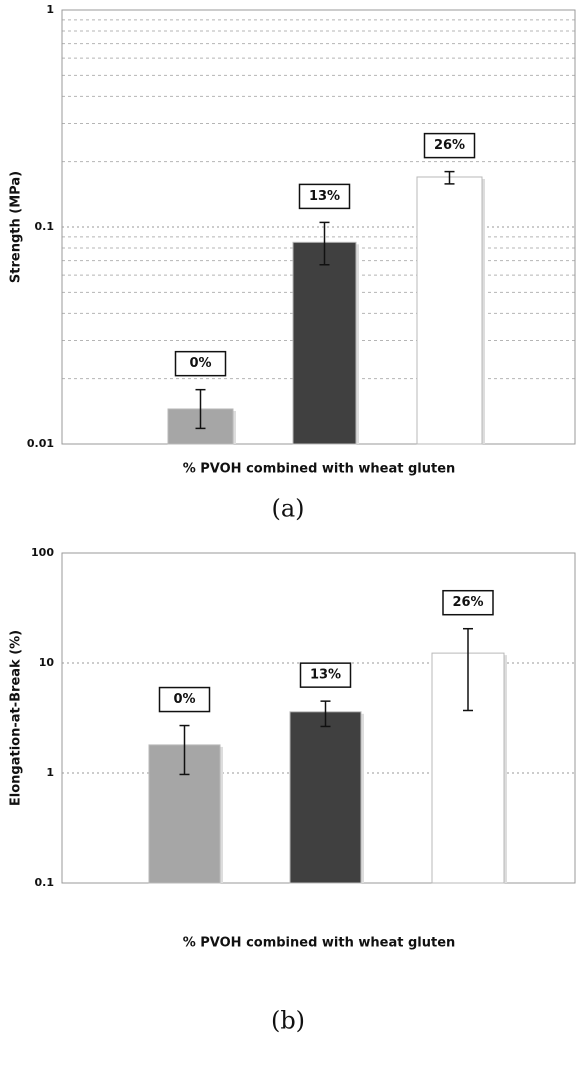  Describe the element at coordinates (47, 662) in the screenshot. I see `y-tick-label: 10` at that location.